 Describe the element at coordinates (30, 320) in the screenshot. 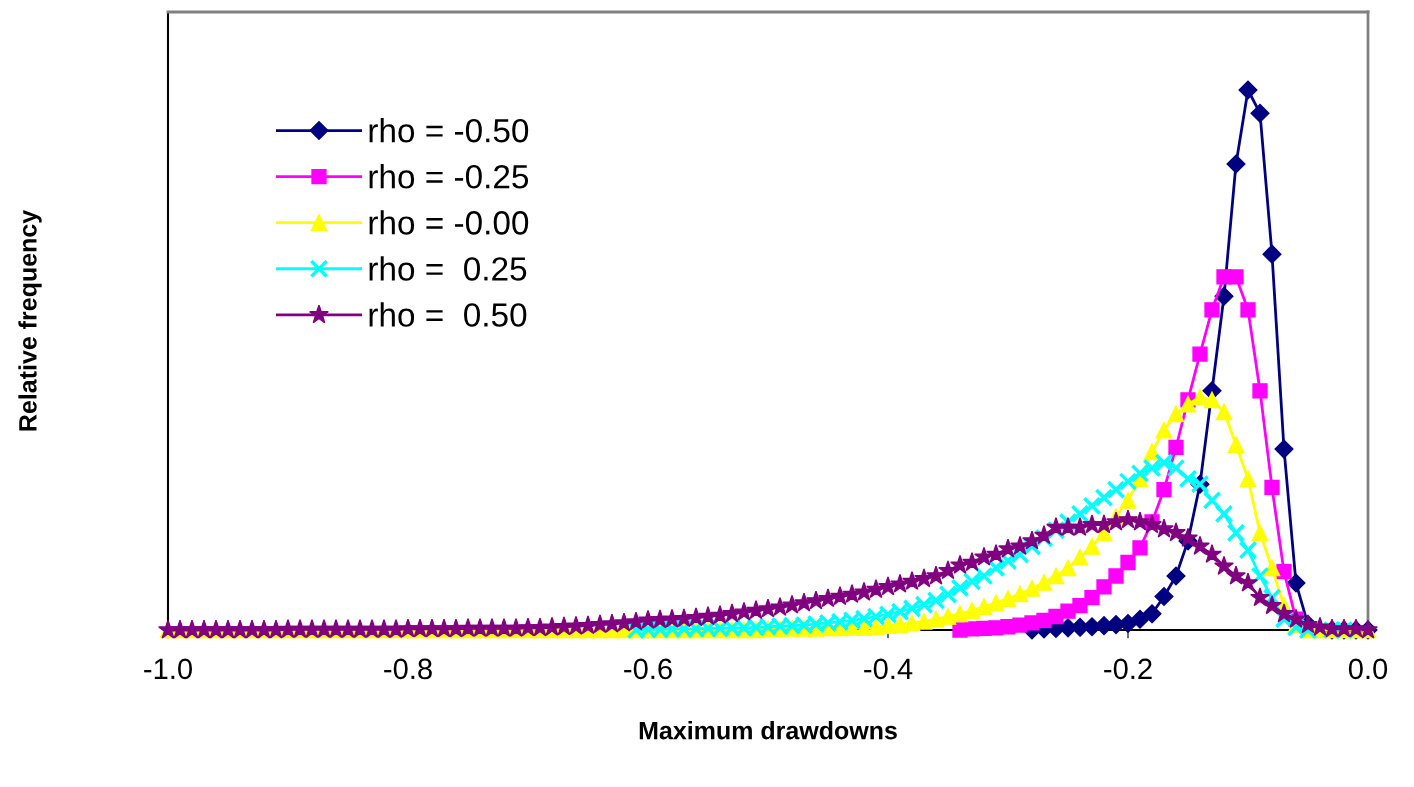

I see `y-axis-title: Relative frequency` at that location.